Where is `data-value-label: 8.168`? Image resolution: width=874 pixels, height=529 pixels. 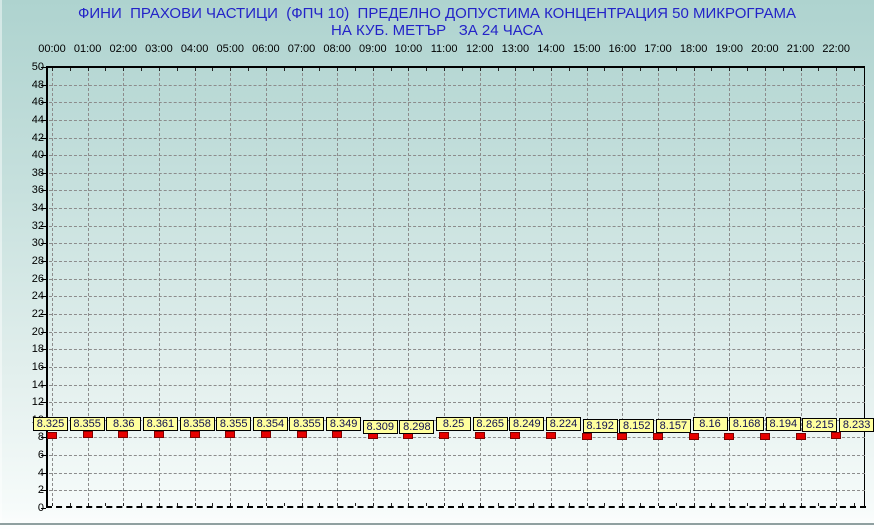
data-value-label: 8.168 is located at coordinates (747, 424).